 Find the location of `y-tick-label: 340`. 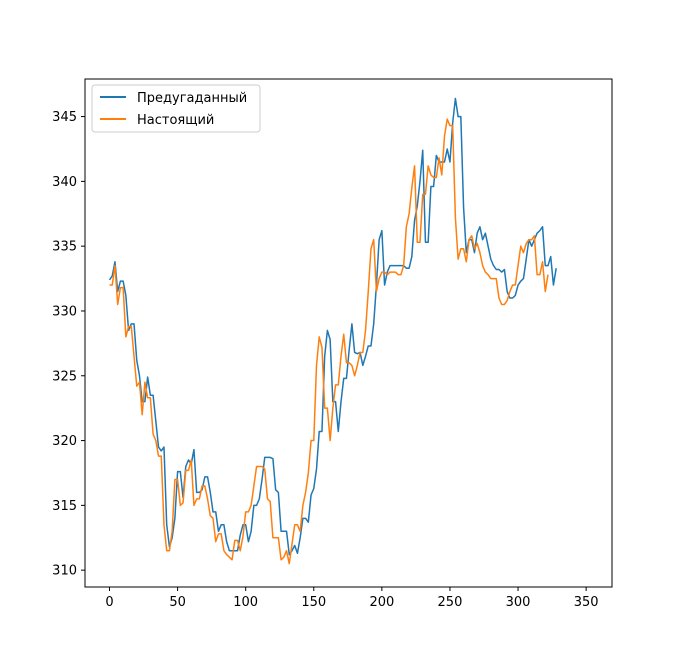

y-tick-label: 340 is located at coordinates (64, 182).